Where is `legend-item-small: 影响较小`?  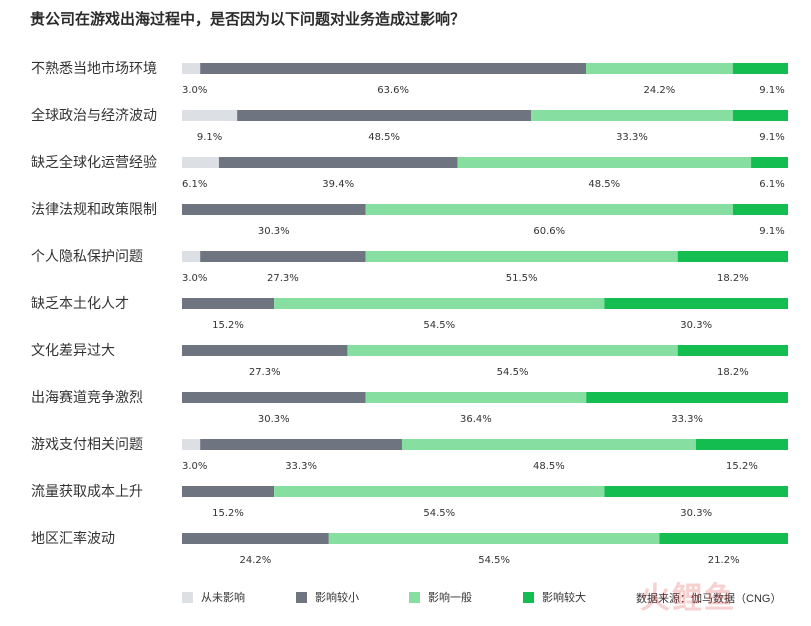
legend-item-small: 影响较小 is located at coordinates (327, 597).